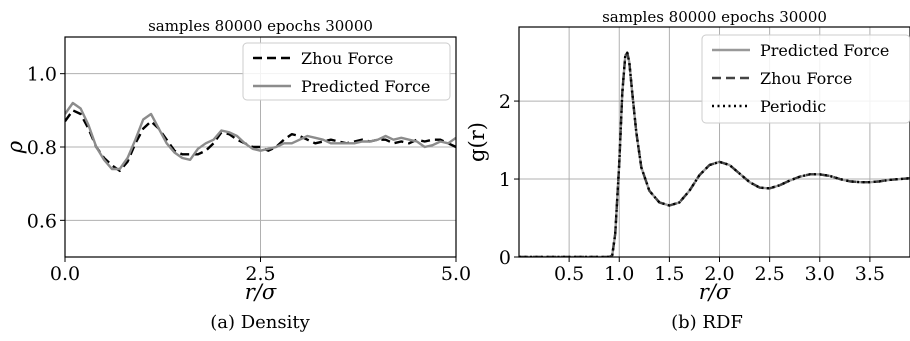 The width and height of the screenshot is (910, 341). What do you see at coordinates (15, 147) in the screenshot?
I see `y-axis-label: ρ` at bounding box center [15, 147].